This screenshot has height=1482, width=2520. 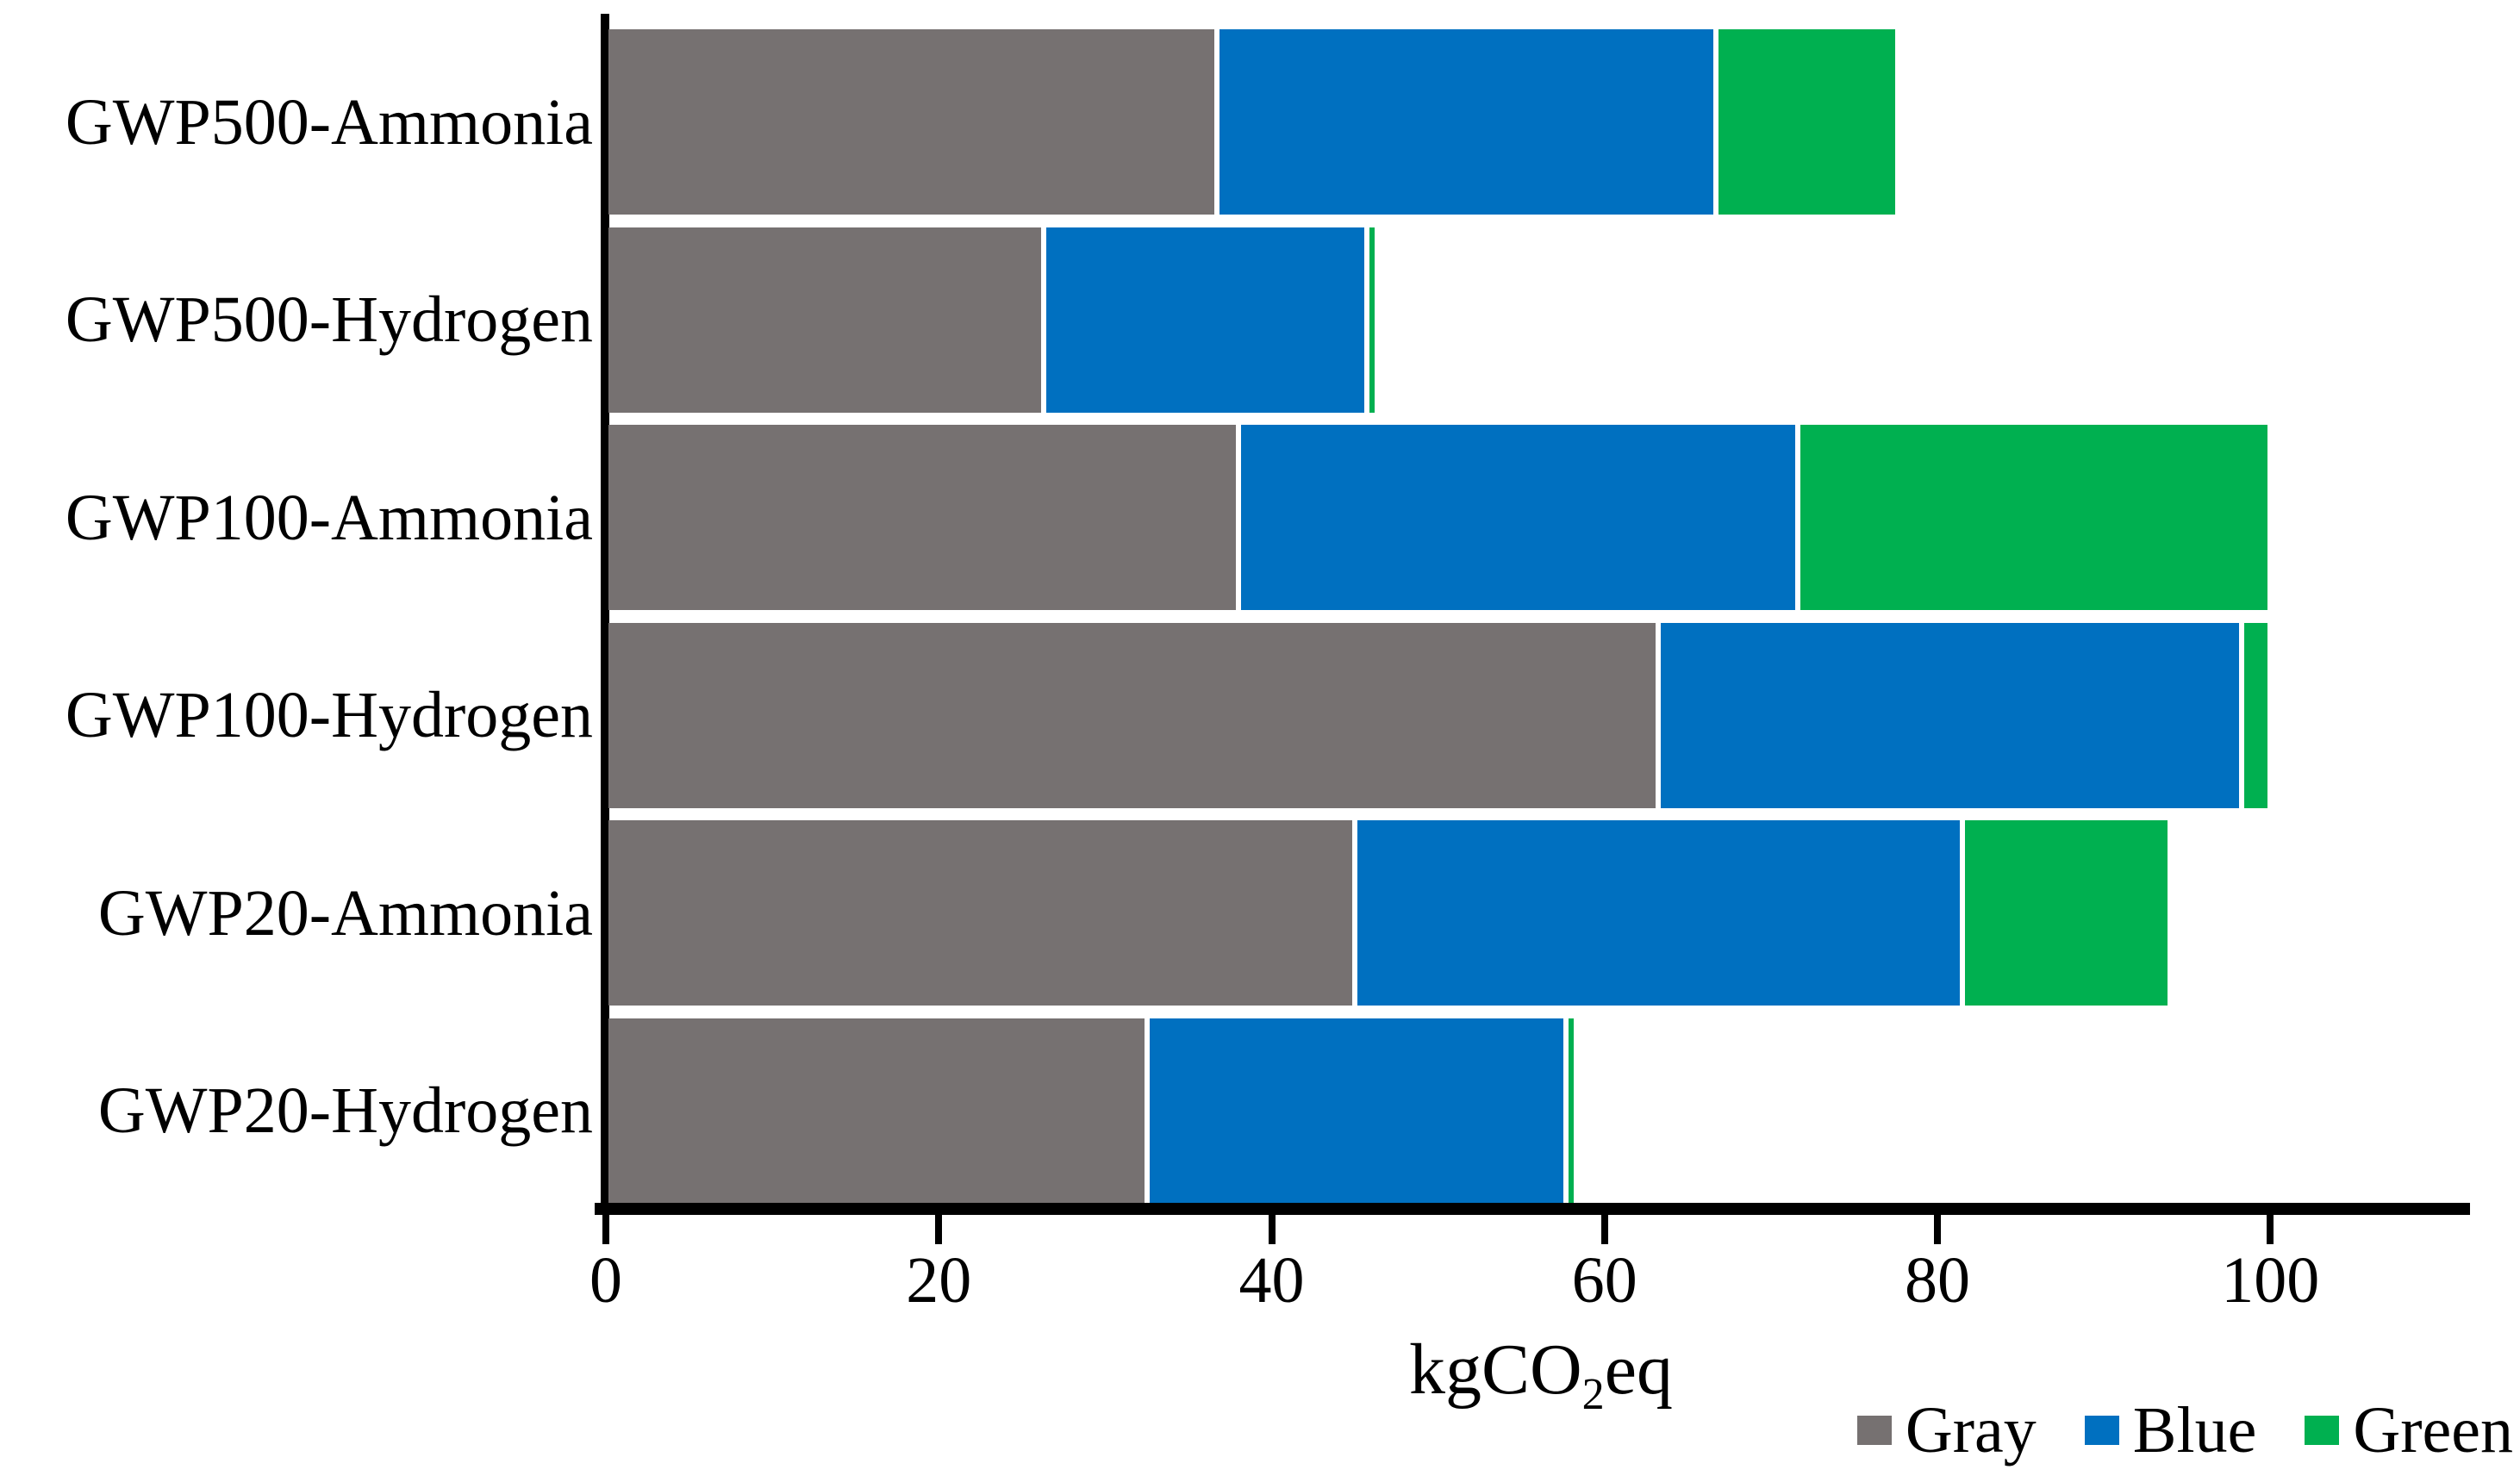 What do you see at coordinates (345, 1110) in the screenshot?
I see `y-axis-label: GWP20-Hydrogen` at bounding box center [345, 1110].